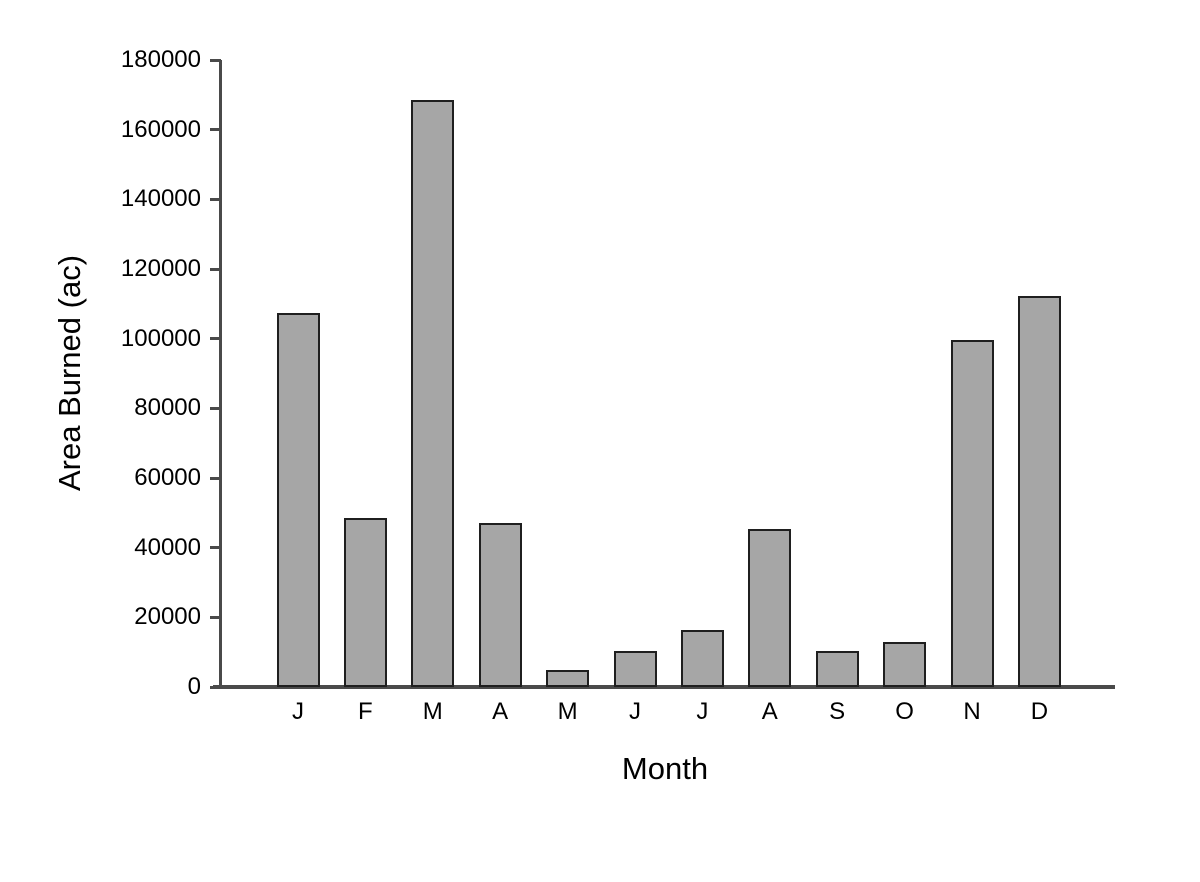 The width and height of the screenshot is (1200, 882). I want to click on x-tick-label: O, so click(904, 711).